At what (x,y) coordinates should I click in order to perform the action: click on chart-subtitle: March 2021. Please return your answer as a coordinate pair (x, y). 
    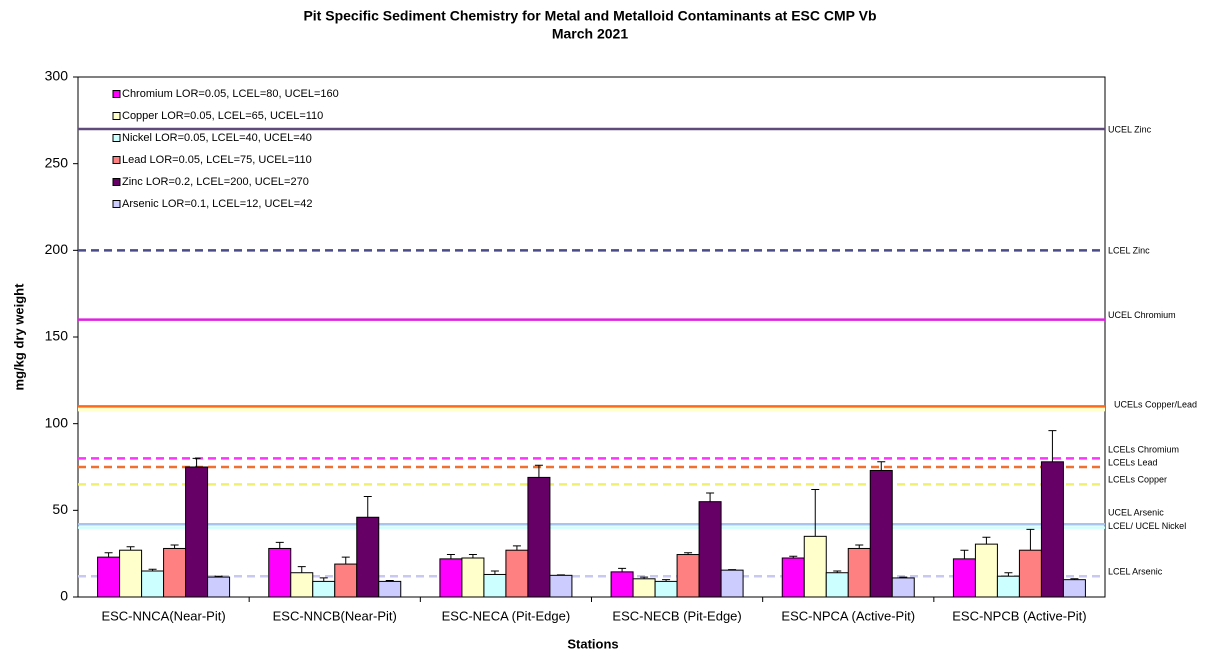
    Looking at the image, I should click on (590, 34).